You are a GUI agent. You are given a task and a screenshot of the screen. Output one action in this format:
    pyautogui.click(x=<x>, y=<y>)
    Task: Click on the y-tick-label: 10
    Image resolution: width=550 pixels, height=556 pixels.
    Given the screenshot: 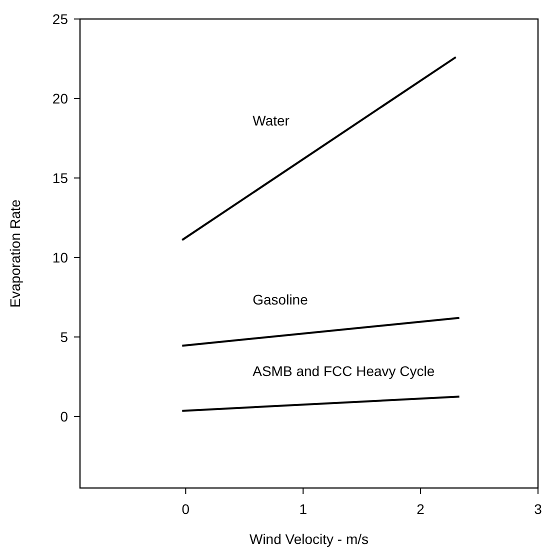 What is the action you would take?
    pyautogui.click(x=60, y=257)
    